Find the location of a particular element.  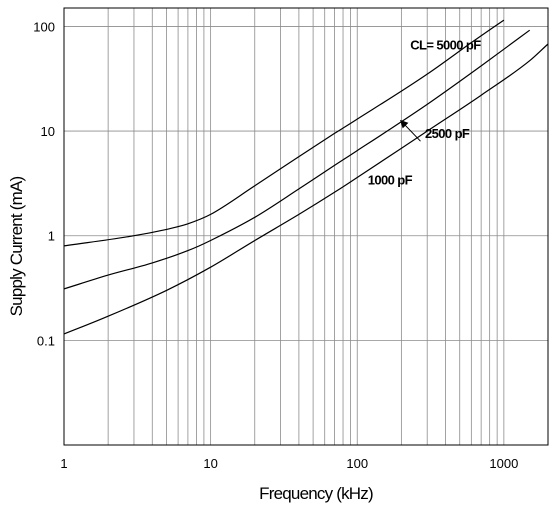

x-tick-label: 1 is located at coordinates (63, 463).